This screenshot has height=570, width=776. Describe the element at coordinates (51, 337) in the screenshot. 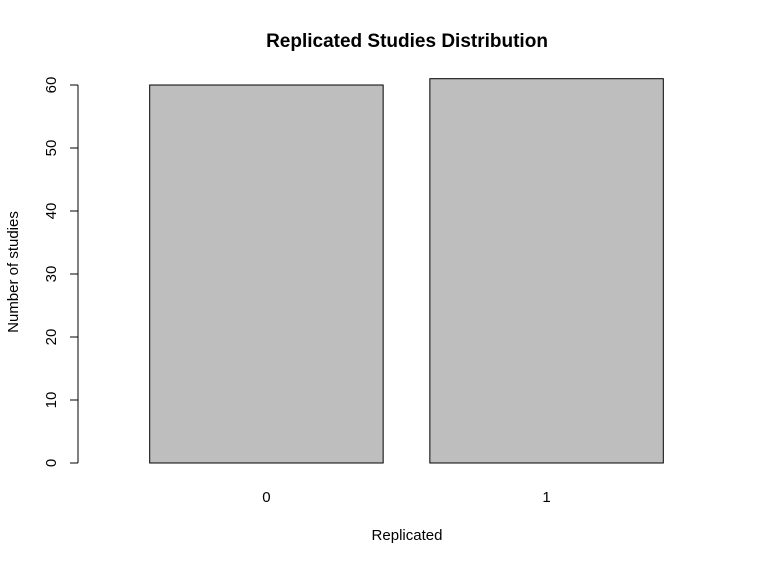

I see `y-tick-label: 20` at that location.